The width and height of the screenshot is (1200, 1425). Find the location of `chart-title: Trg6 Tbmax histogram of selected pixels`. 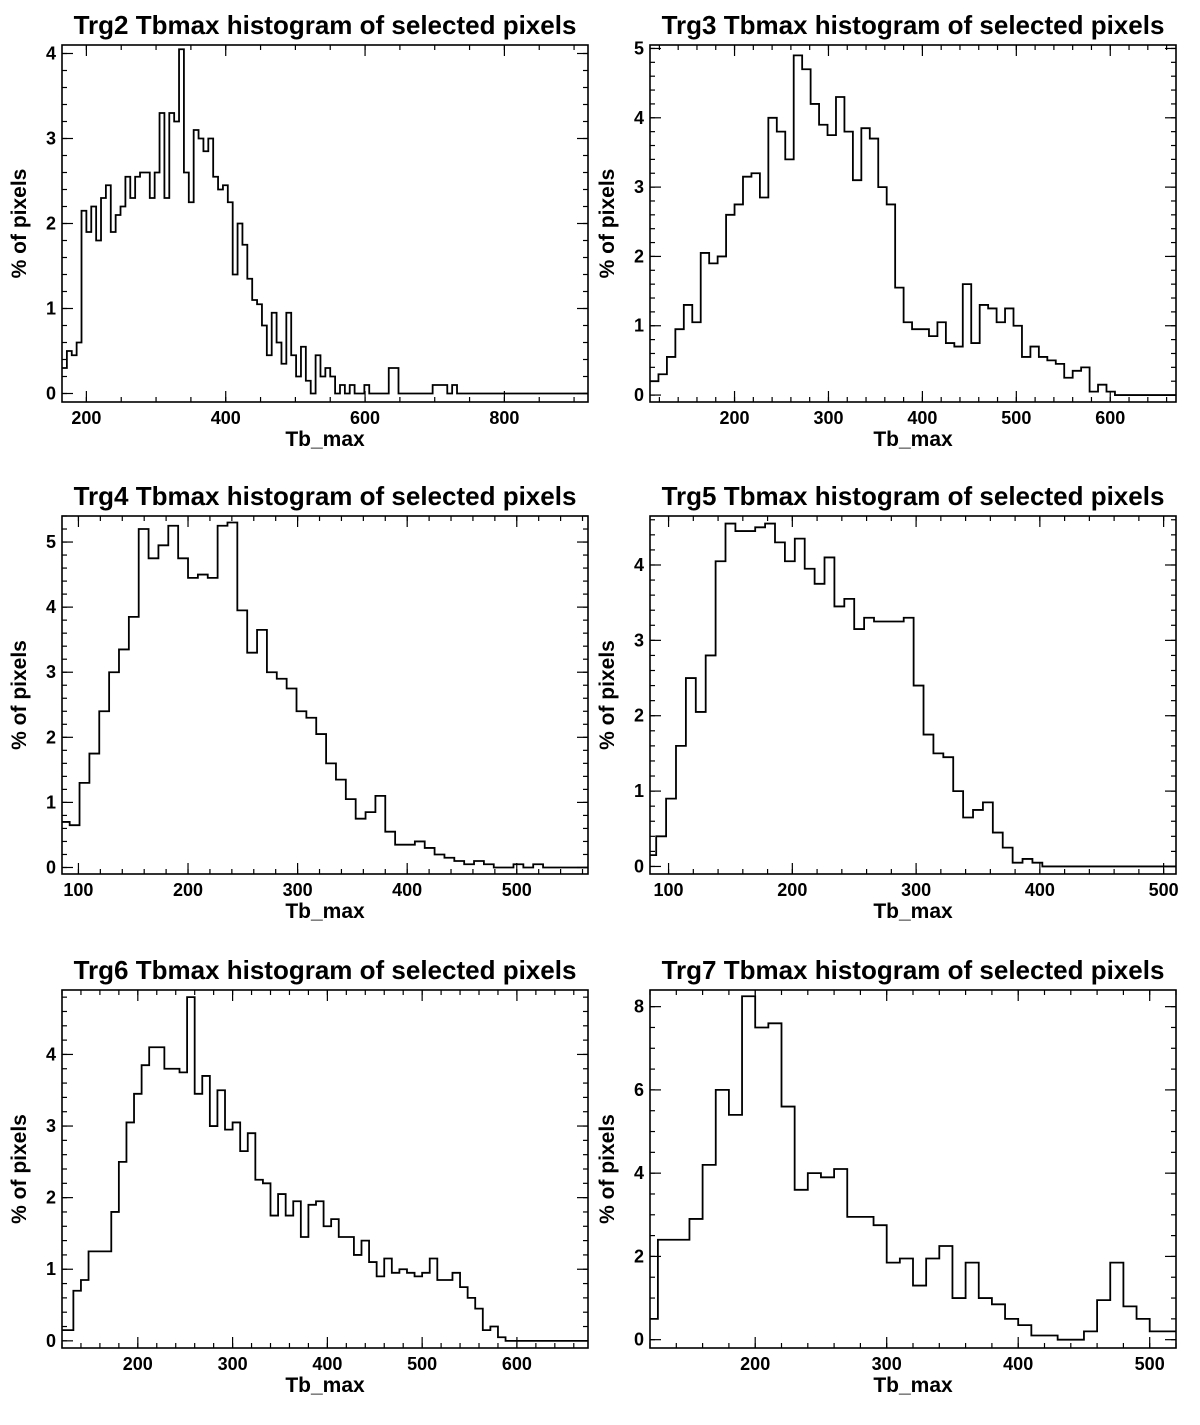

chart-title: Trg6 Tbmax histogram of selected pixels is located at coordinates (325, 970).